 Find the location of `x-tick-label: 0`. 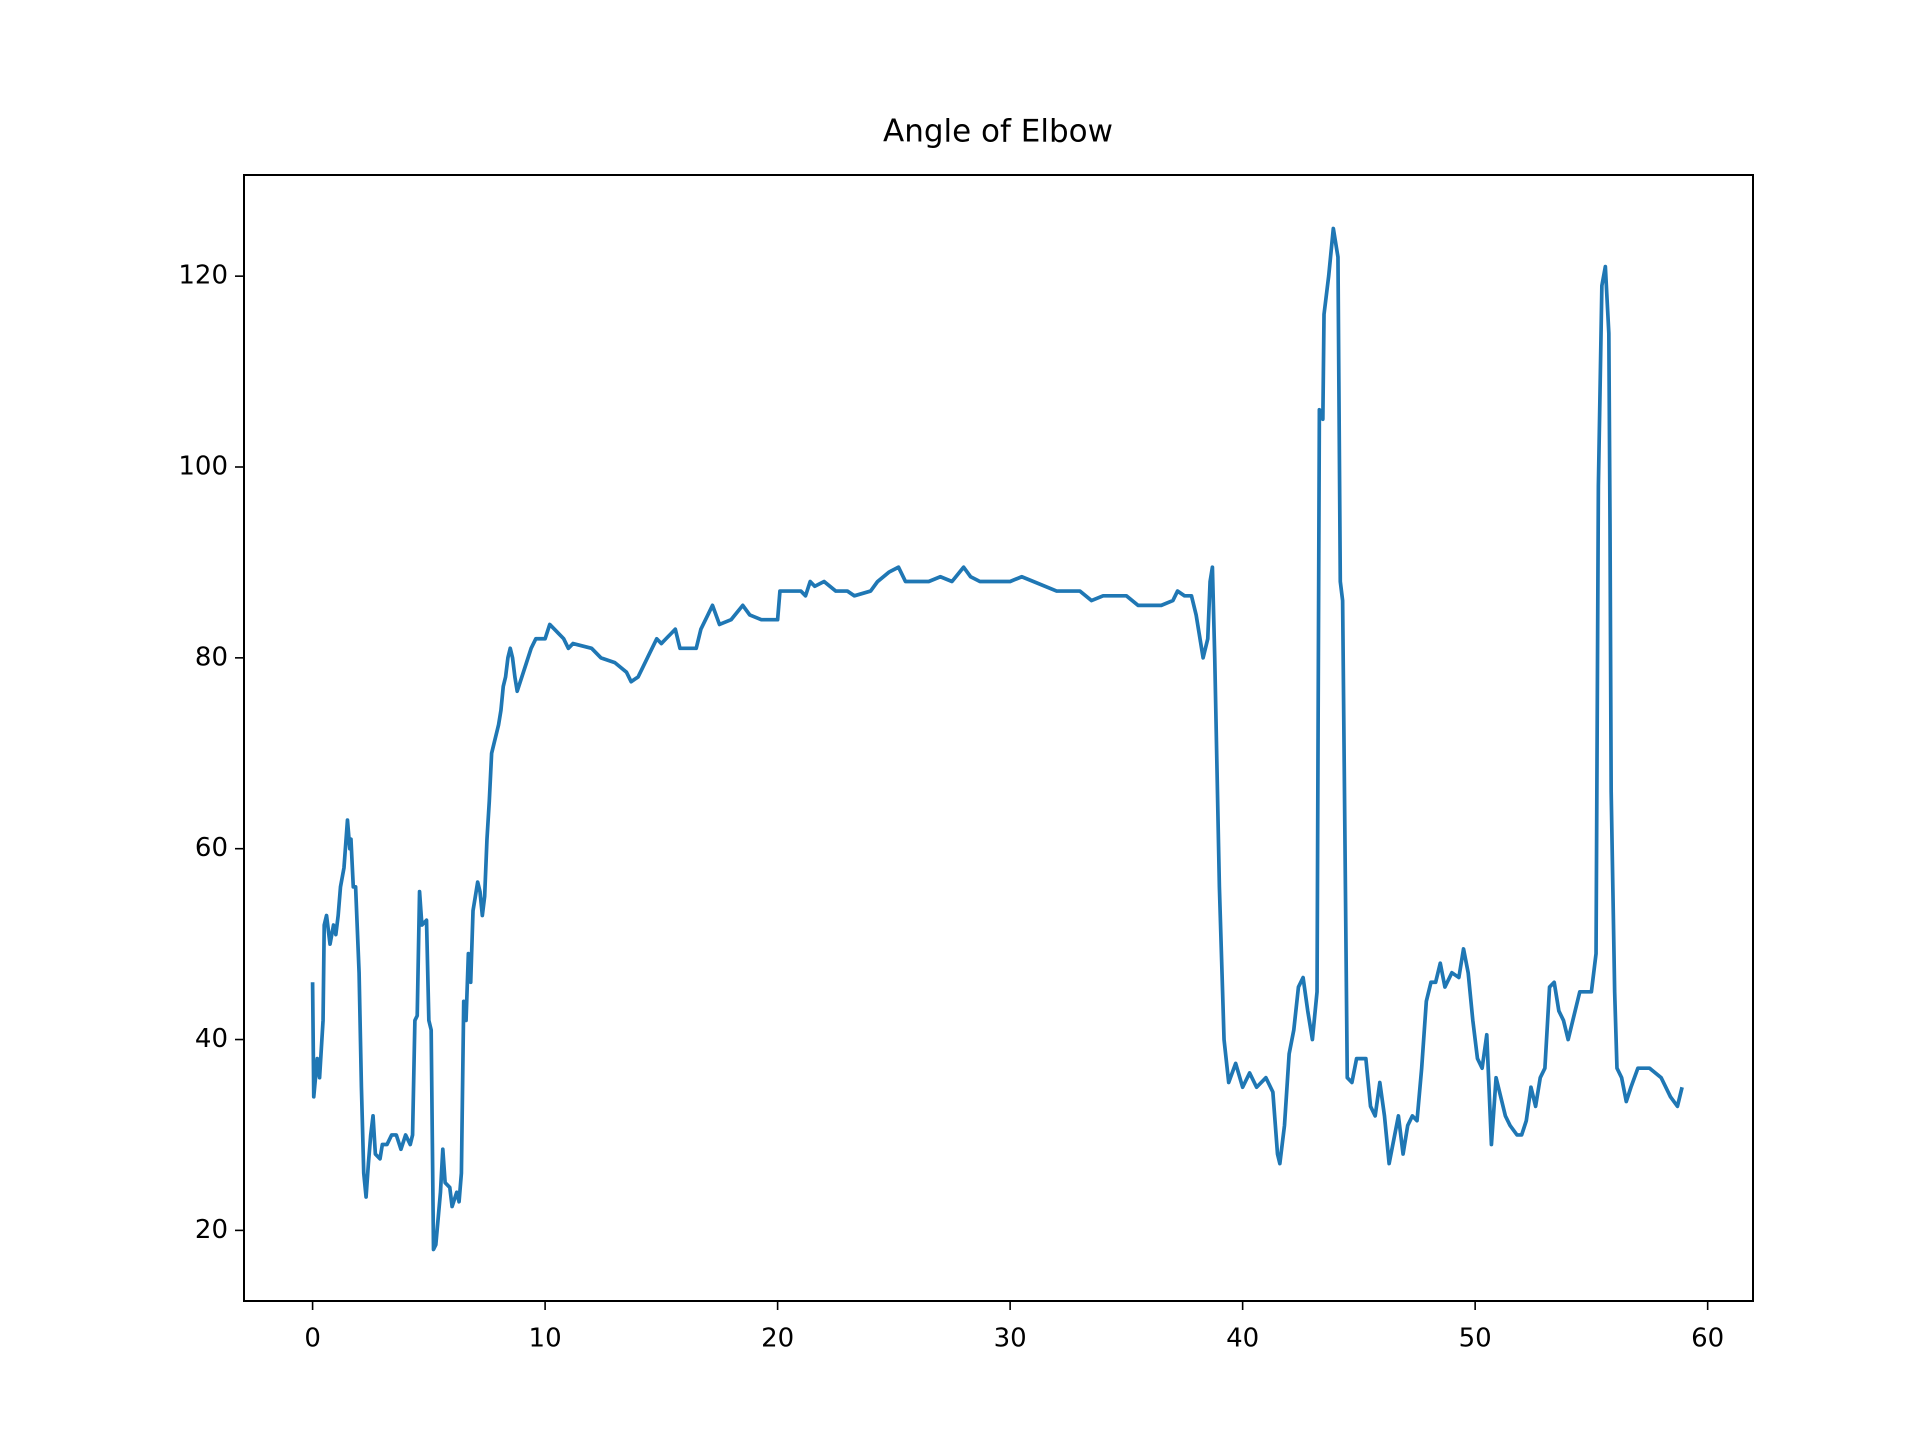

x-tick-label: 0 is located at coordinates (312, 1339).